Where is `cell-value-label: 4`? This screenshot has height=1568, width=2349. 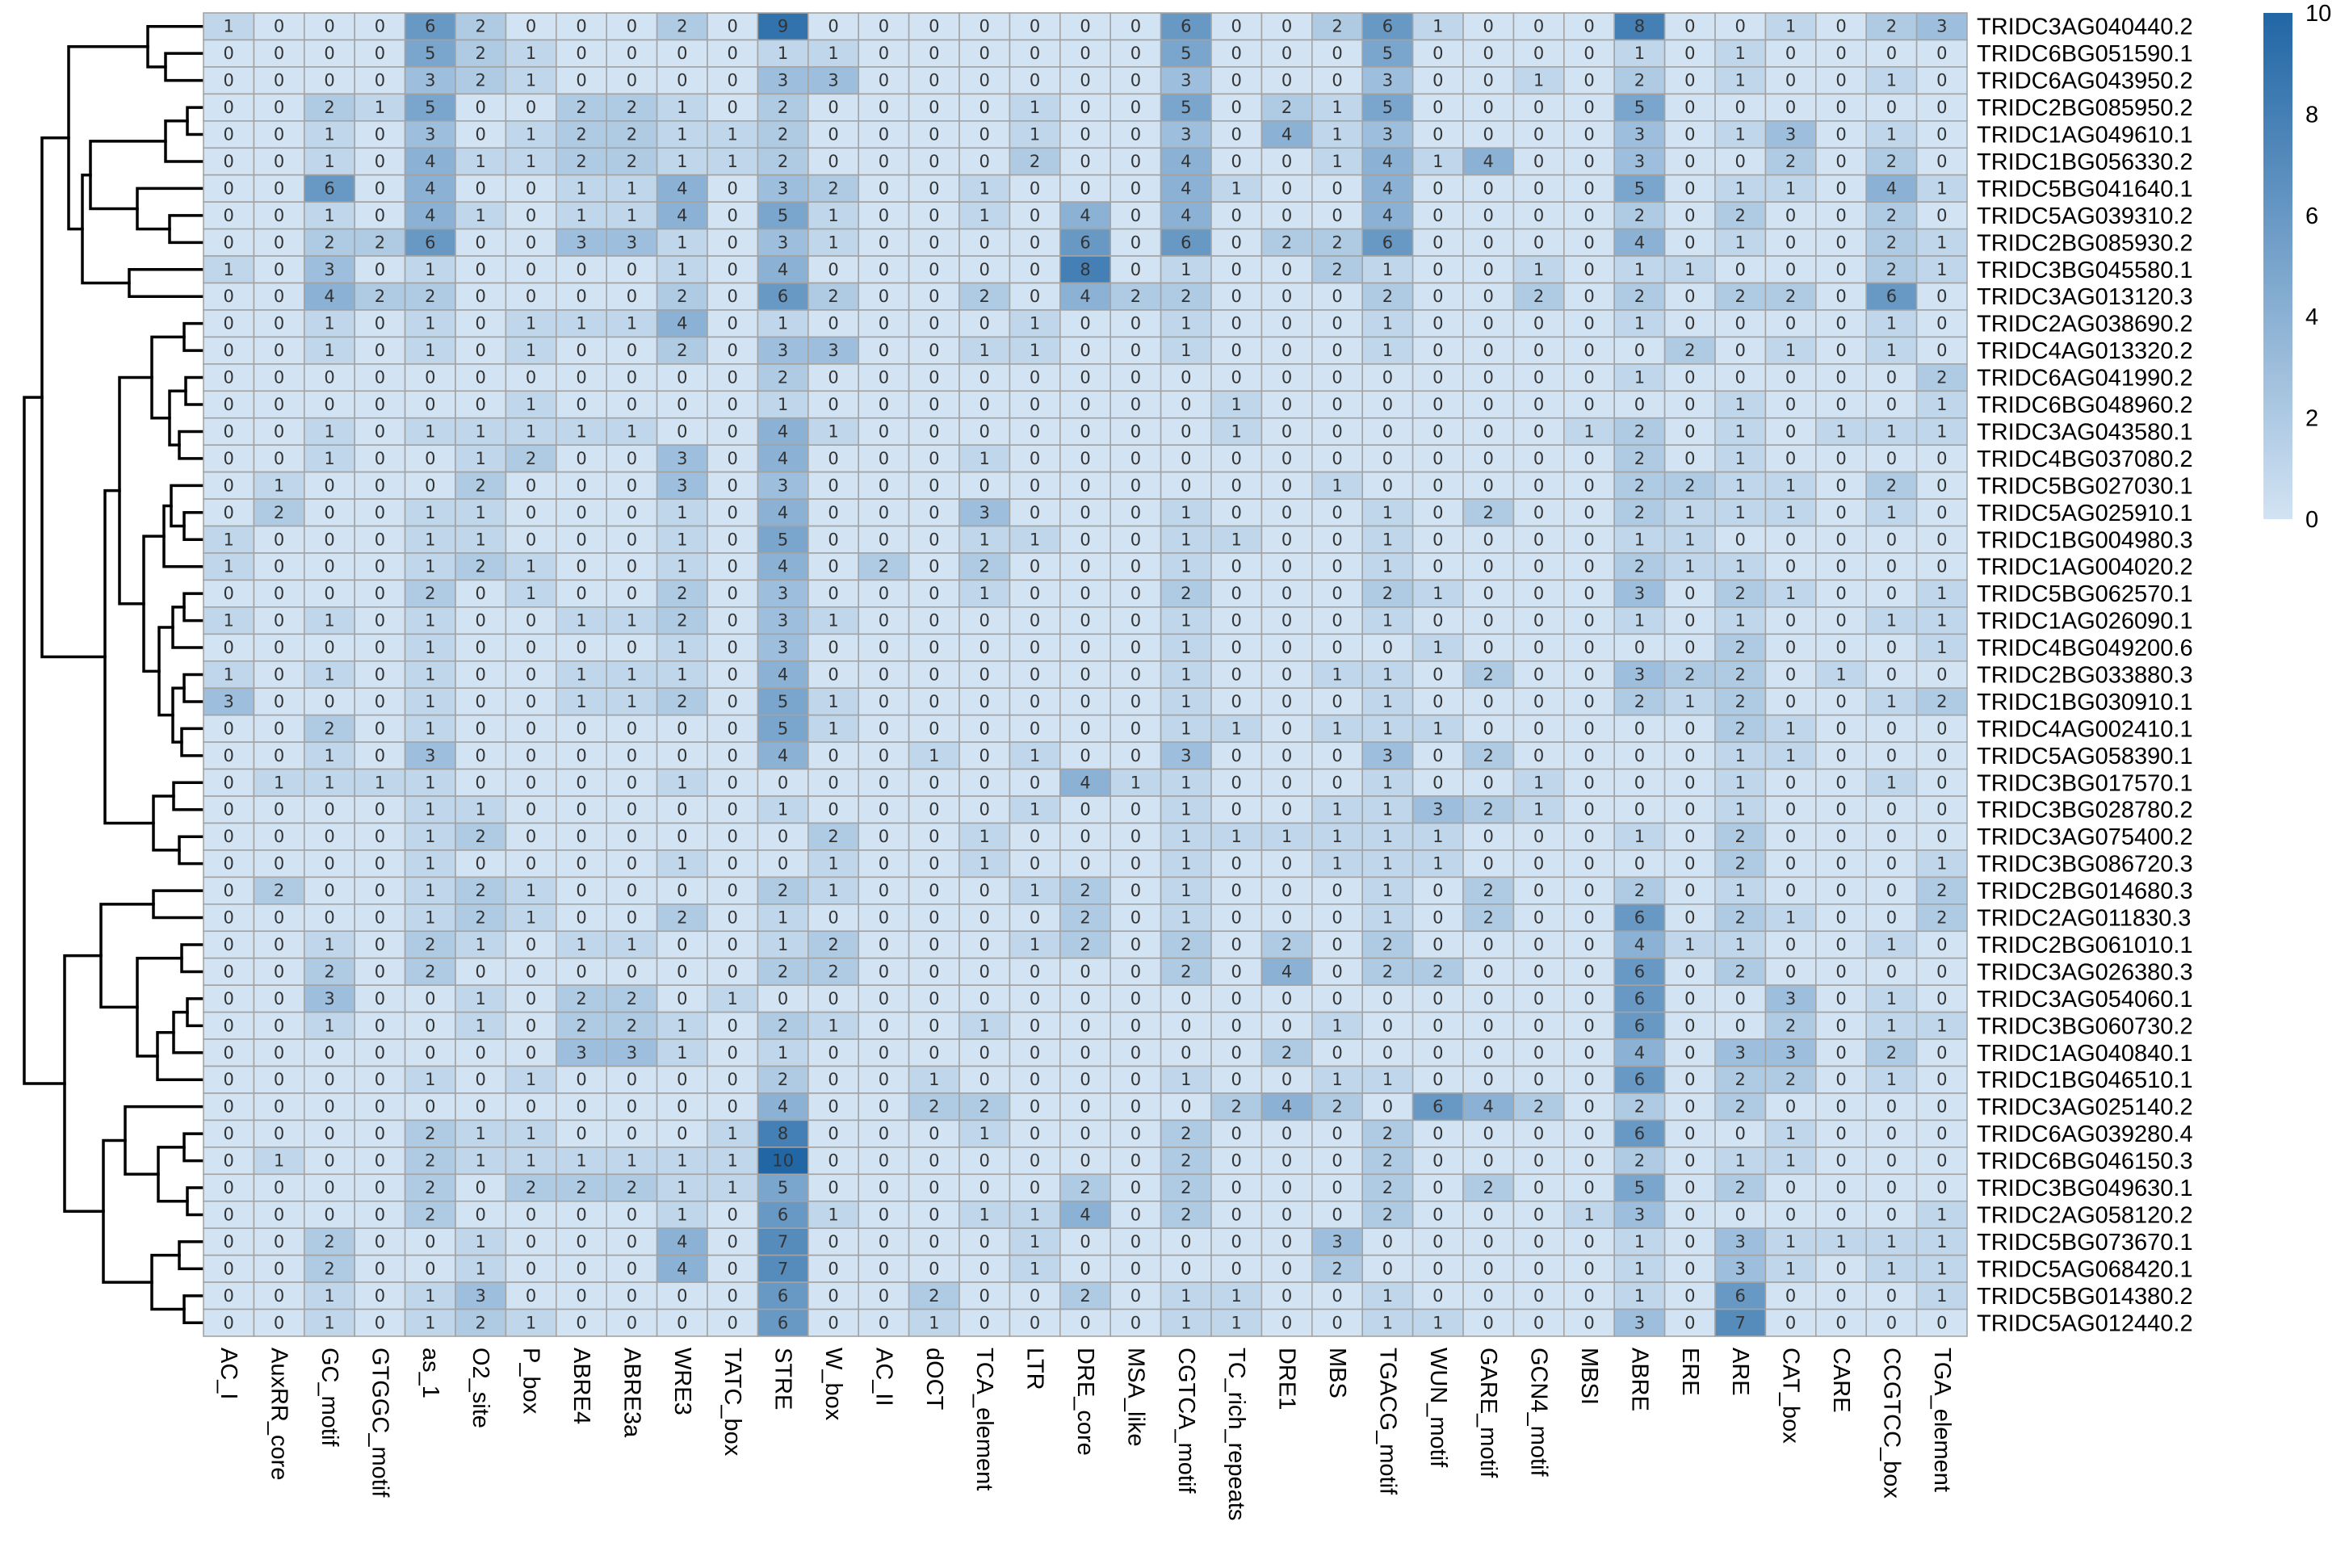 cell-value-label: 4 is located at coordinates (1639, 1053).